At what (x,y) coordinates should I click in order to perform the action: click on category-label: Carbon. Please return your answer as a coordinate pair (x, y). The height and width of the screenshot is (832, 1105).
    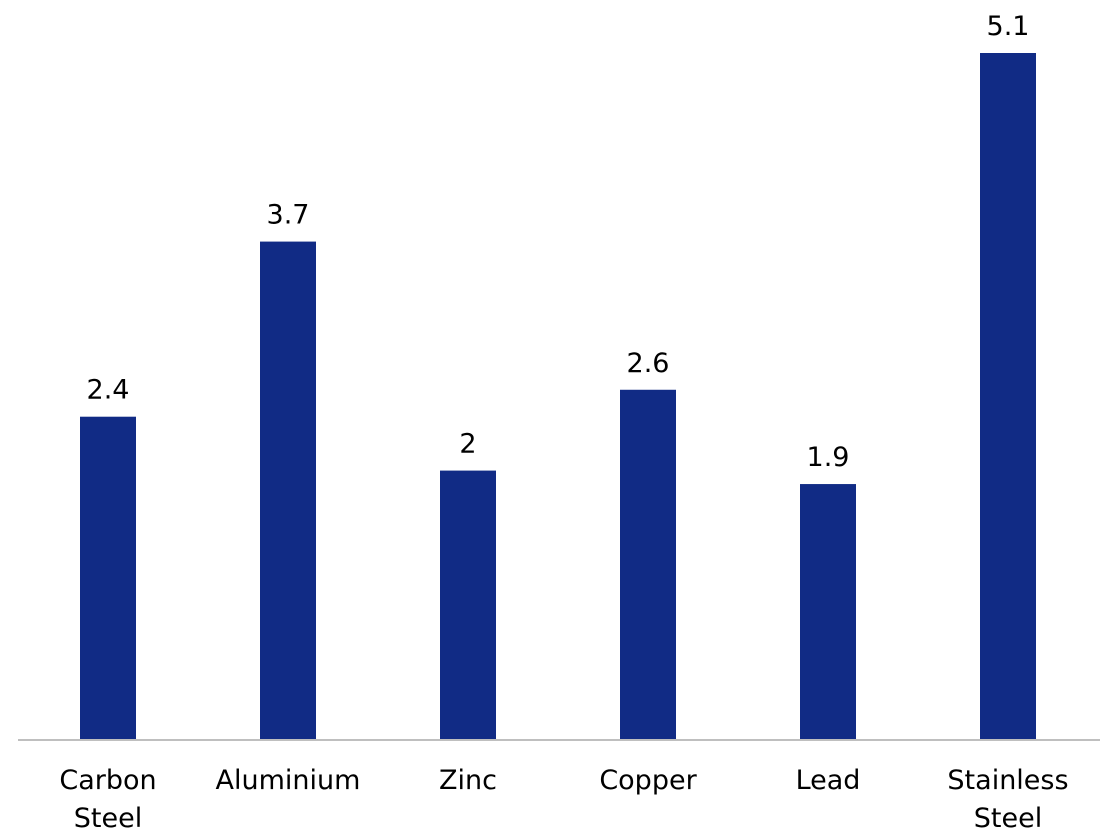
    Looking at the image, I should click on (107, 780).